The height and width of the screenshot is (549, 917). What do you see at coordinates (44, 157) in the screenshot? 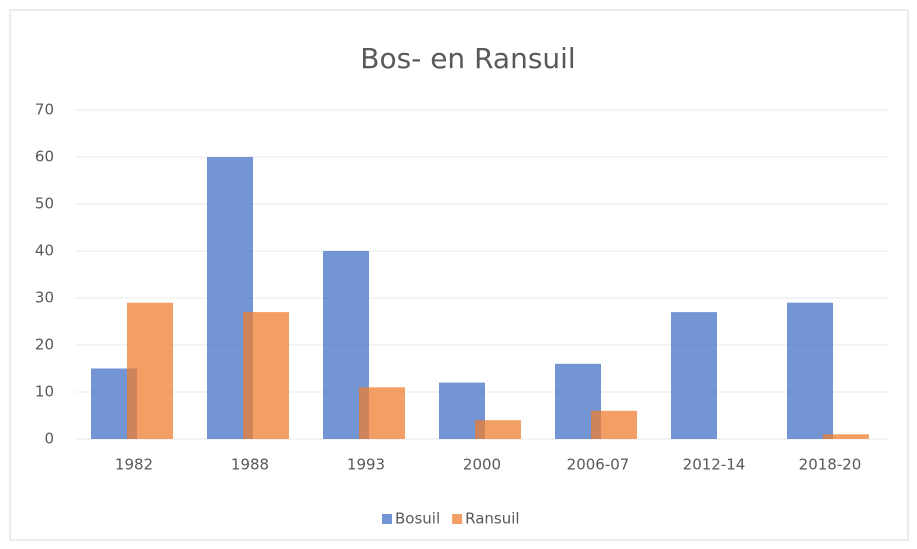
I see `y-tick-label: 60` at bounding box center [44, 157].